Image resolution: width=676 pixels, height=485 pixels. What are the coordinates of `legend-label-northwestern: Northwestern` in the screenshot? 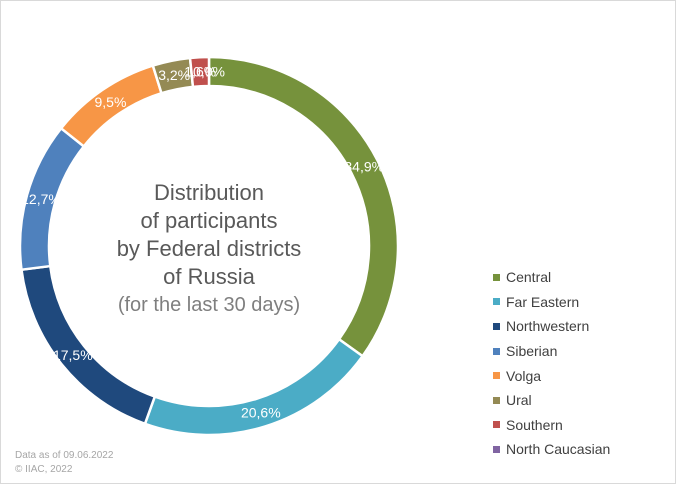 It's located at (548, 326).